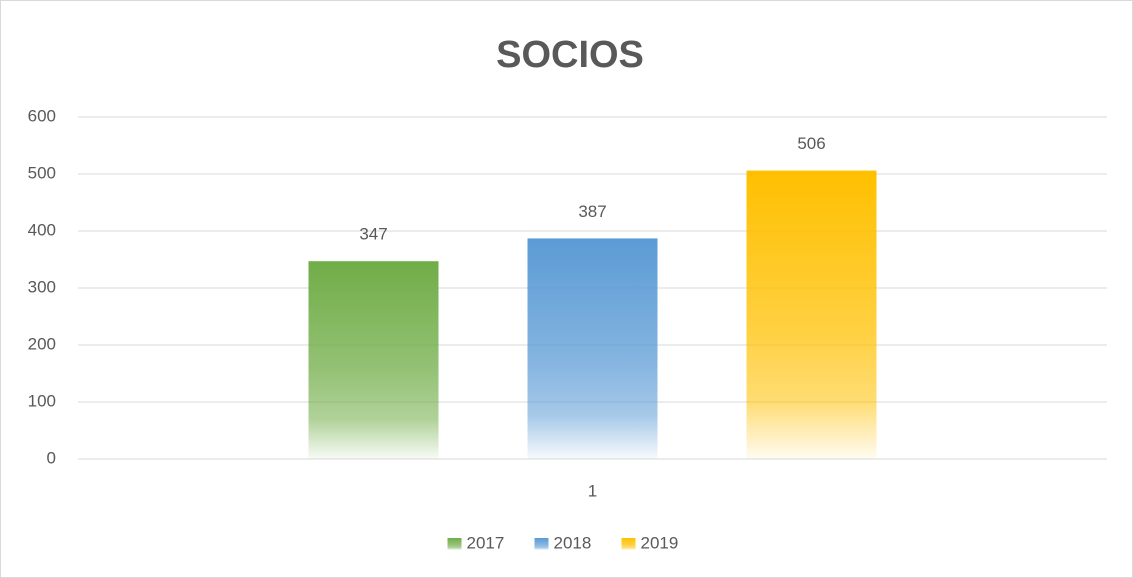  Describe the element at coordinates (592, 211) in the screenshot. I see `data-label: 387` at that location.